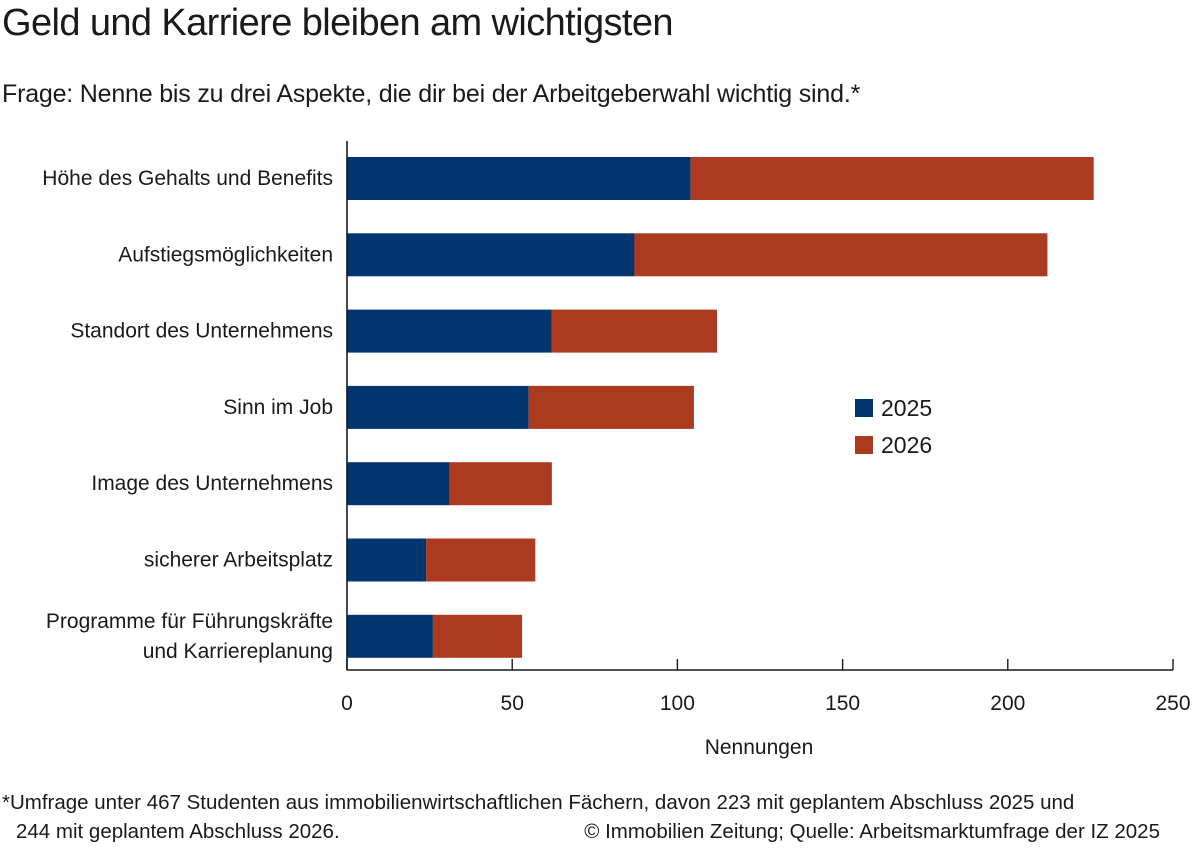 This screenshot has height=860, width=1200. Describe the element at coordinates (677, 703) in the screenshot. I see `x-tick-label-100: 100` at that location.